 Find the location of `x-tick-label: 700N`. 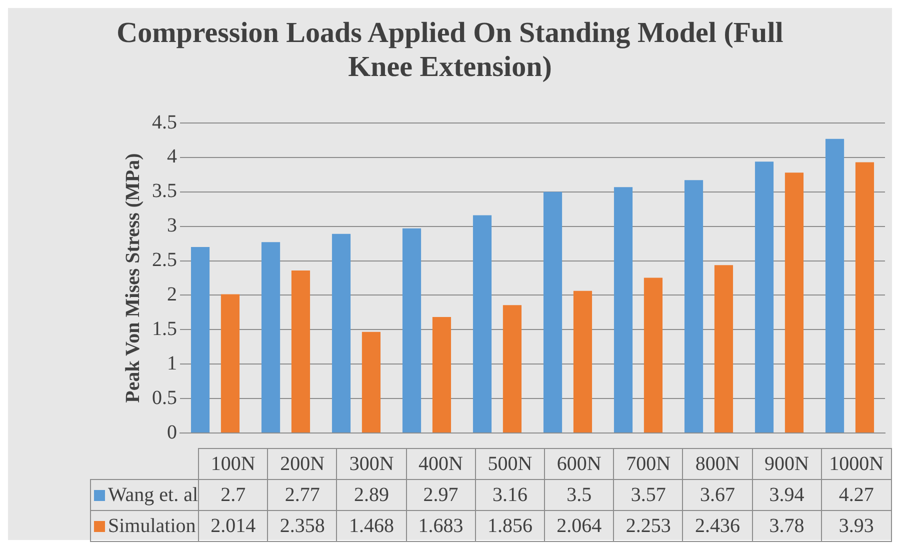

x-tick-label: 700N is located at coordinates (648, 464).